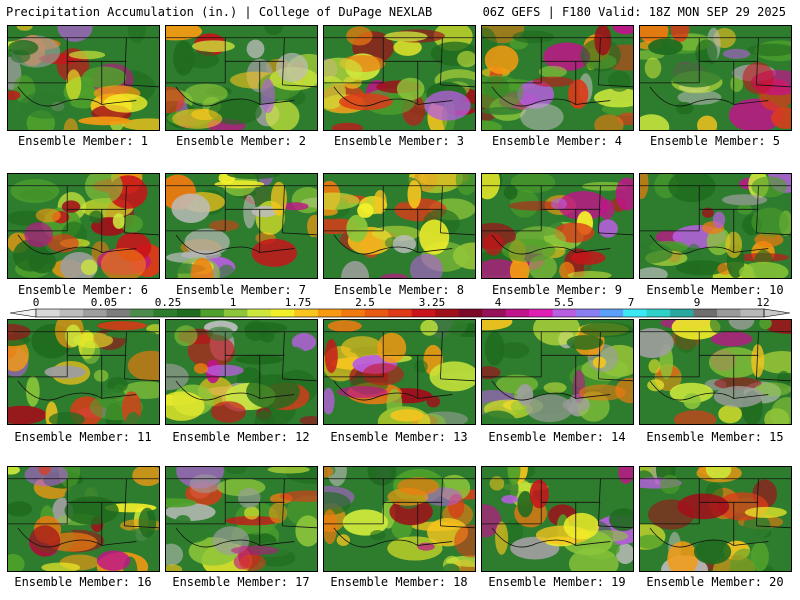 This screenshot has width=800, height=600. What do you see at coordinates (715, 582) in the screenshot?
I see `ensemble-member-caption: Ensemble Member: 20` at bounding box center [715, 582].